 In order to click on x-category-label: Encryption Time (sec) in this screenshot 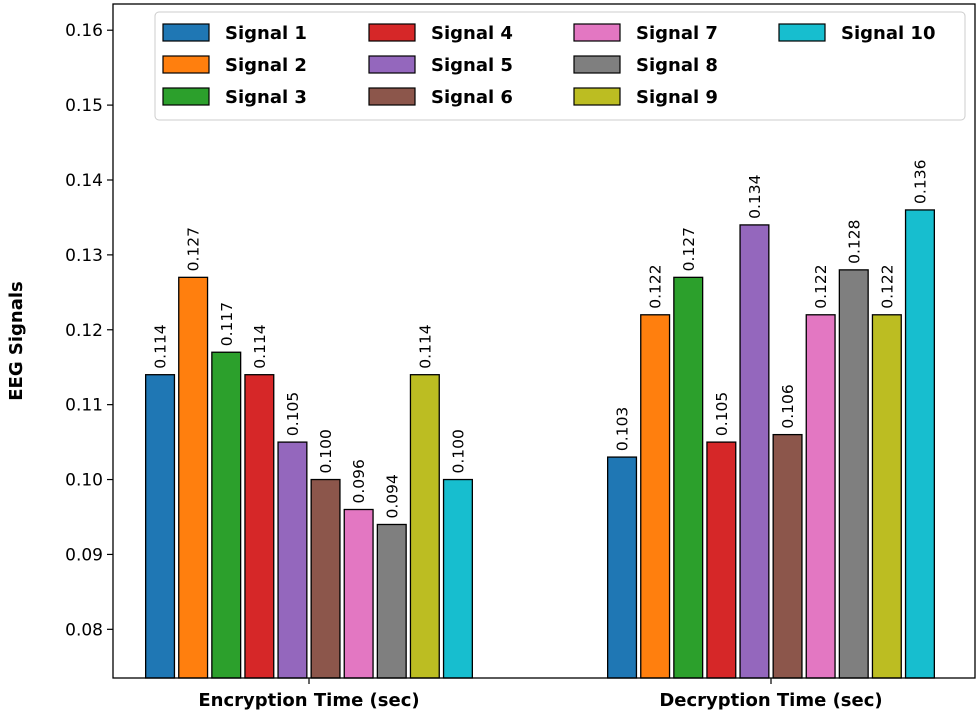, I will do `click(308, 700)`.